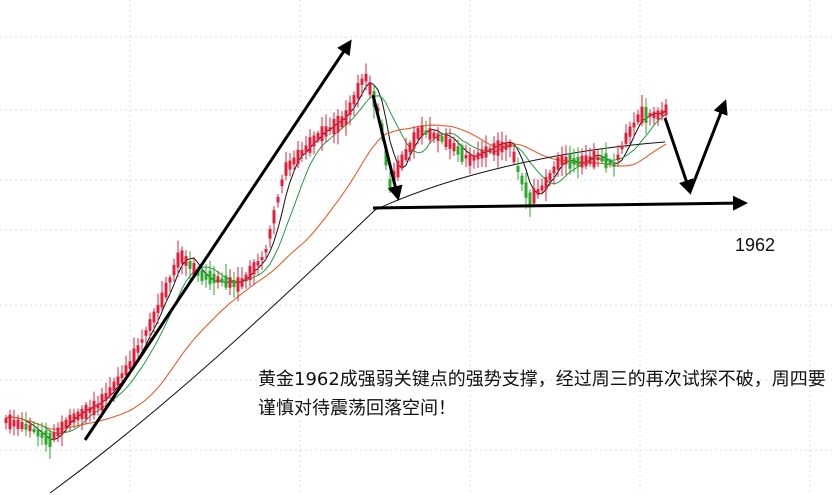 The height and width of the screenshot is (495, 832). I want to click on forecast-up-arrow, so click(708, 146).